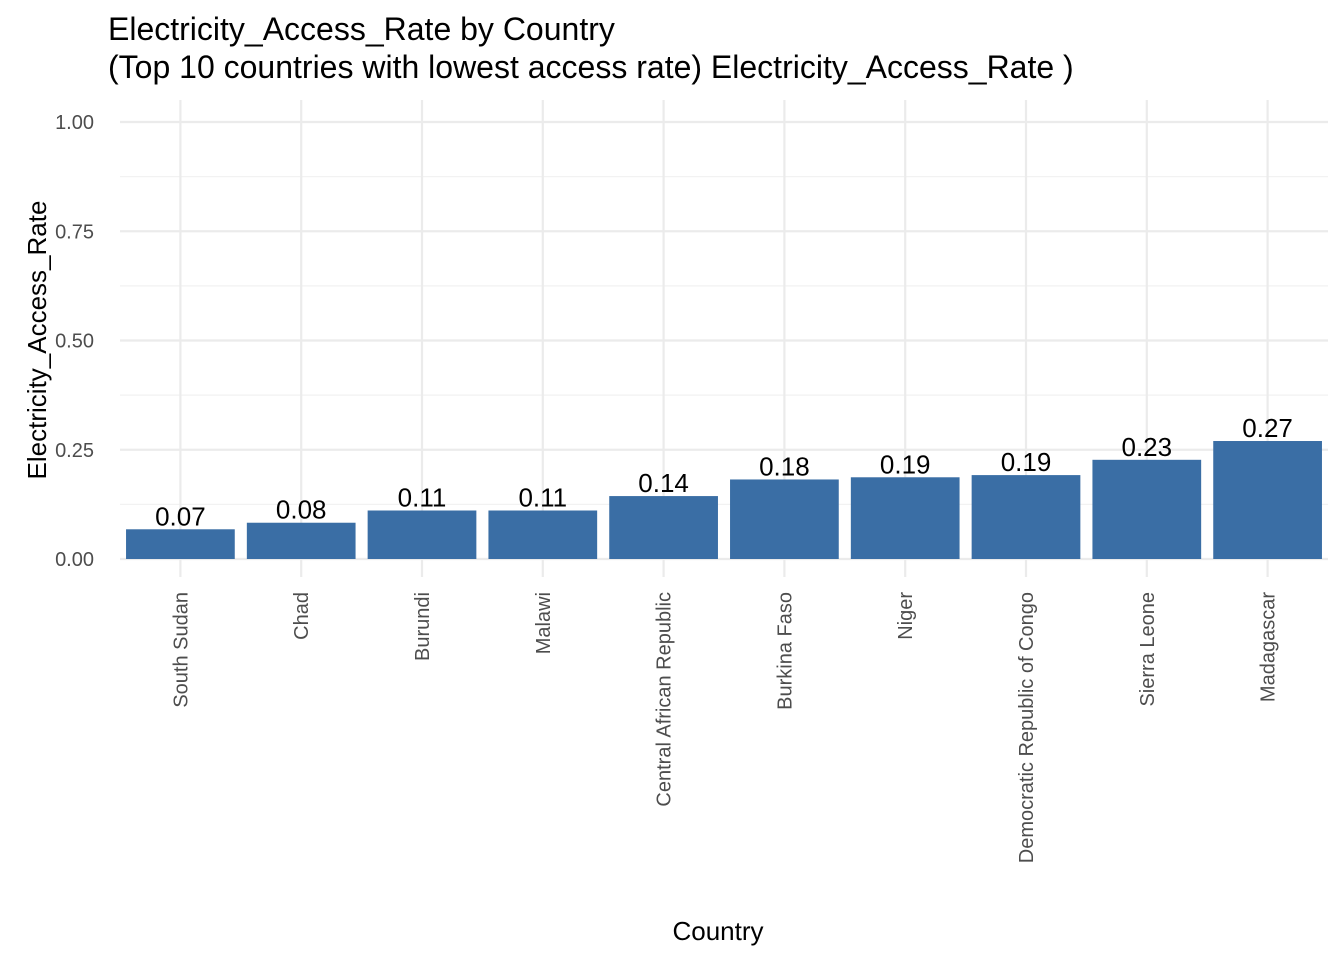  I want to click on value-labels: 0.07 0.08 0.11 0.11 0.14 0.18 0.19 0.19 0.23 0.27, so click(724, 472).